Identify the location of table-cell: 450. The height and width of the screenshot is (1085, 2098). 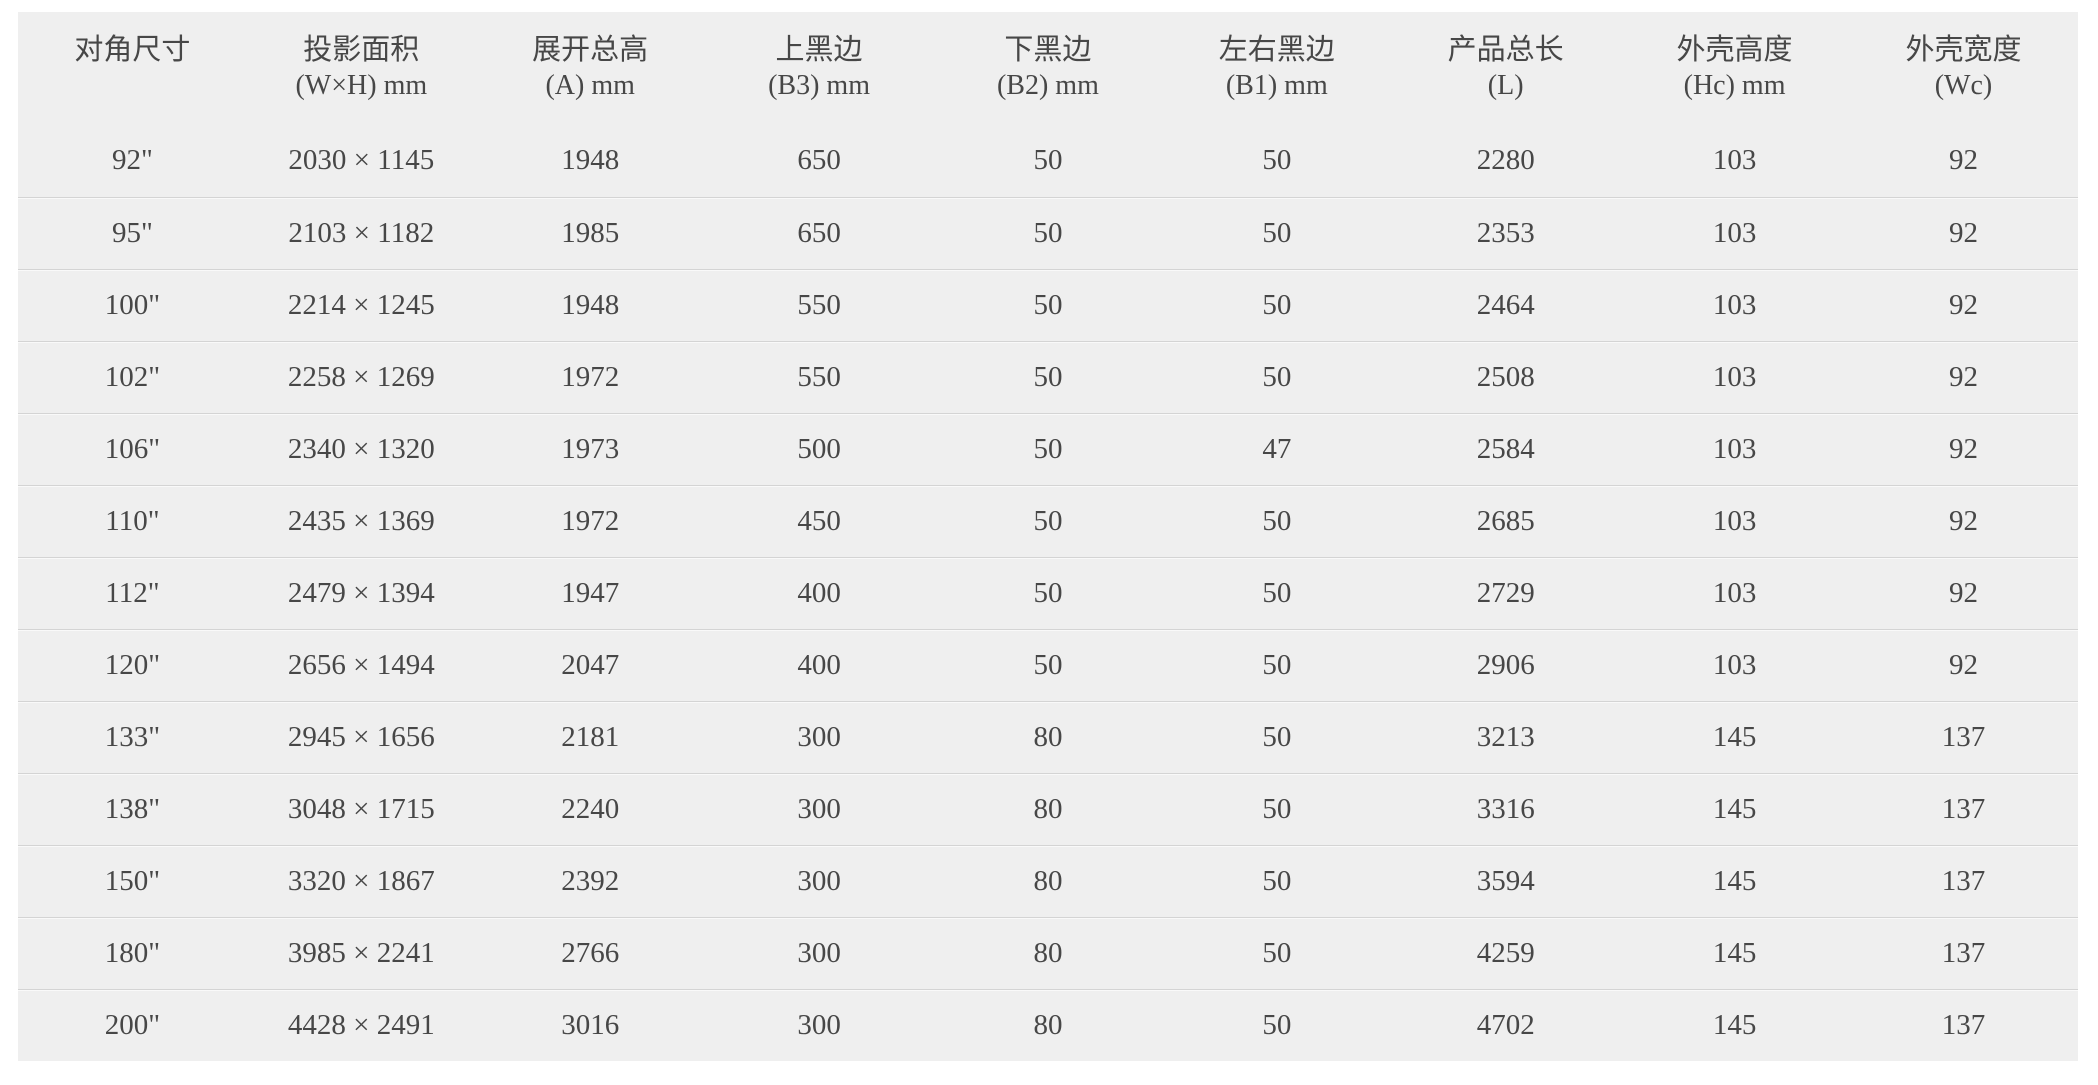
(819, 520).